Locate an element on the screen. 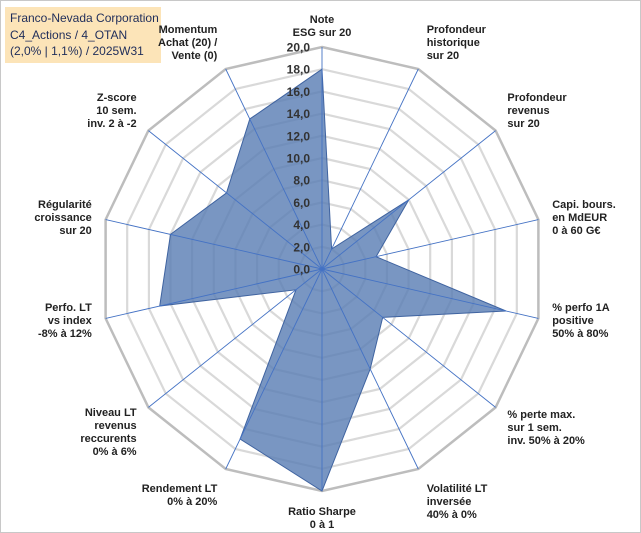 Image resolution: width=641 pixels, height=533 pixels. axis-label-line: Rendement LT is located at coordinates (180, 489).